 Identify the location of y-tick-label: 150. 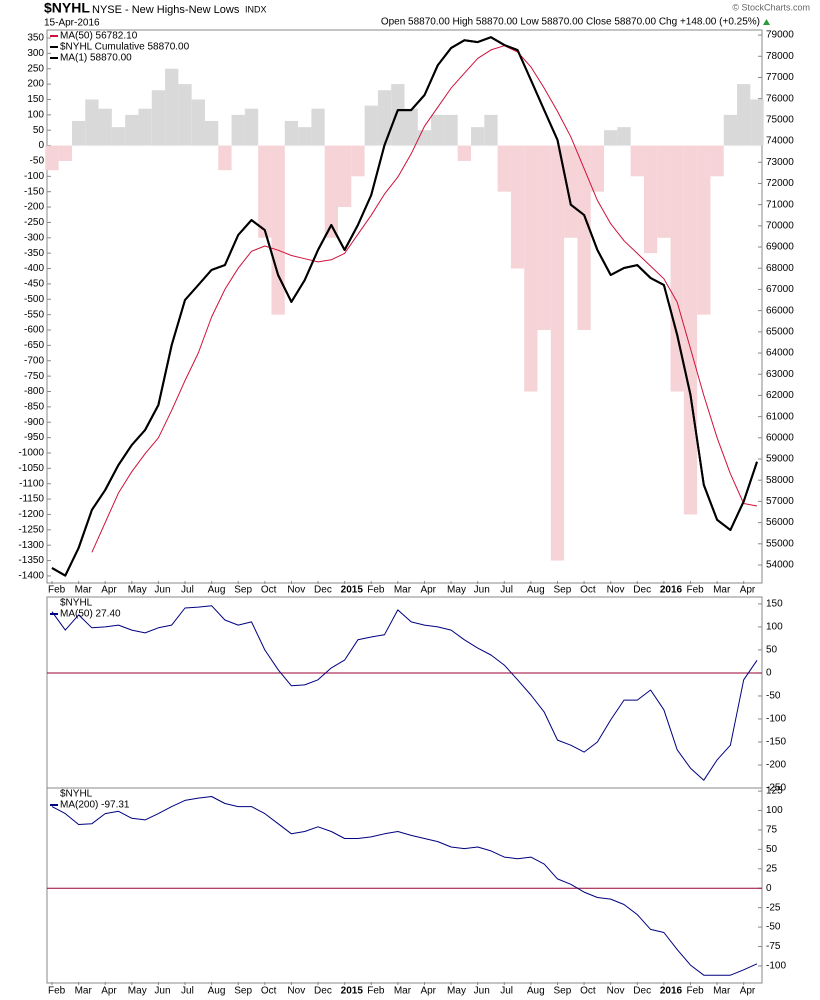
(35, 99).